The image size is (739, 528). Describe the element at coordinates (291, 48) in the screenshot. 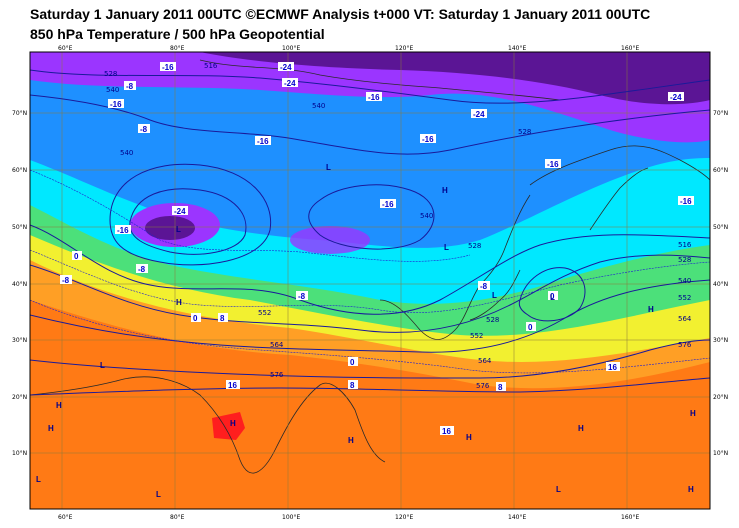

I see `lon-label-top: 100°E` at that location.